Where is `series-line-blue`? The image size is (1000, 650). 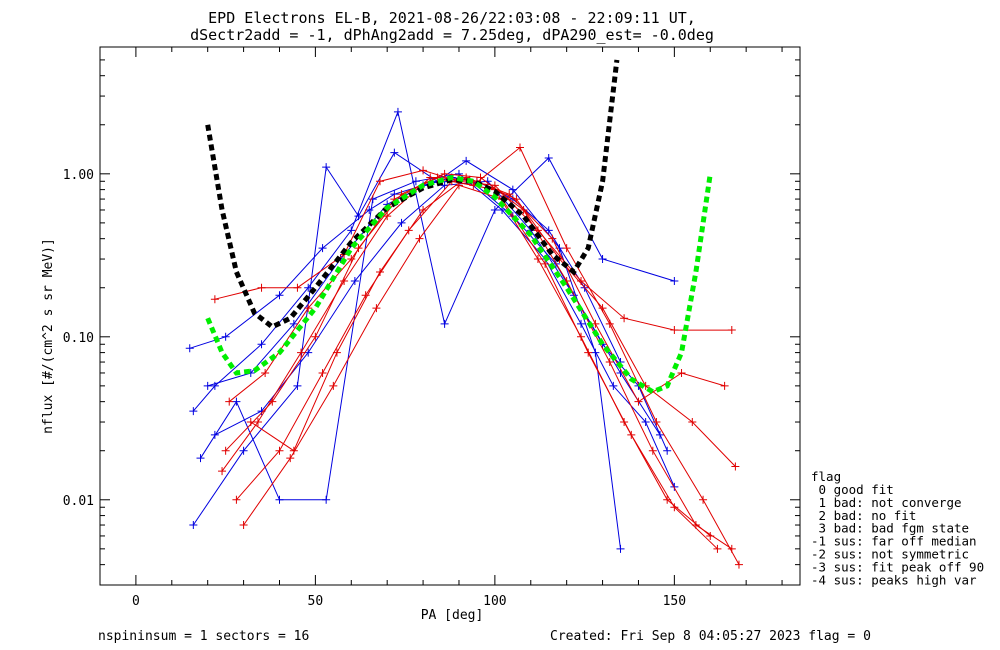
series-line-blue is located at coordinates (405, 269).